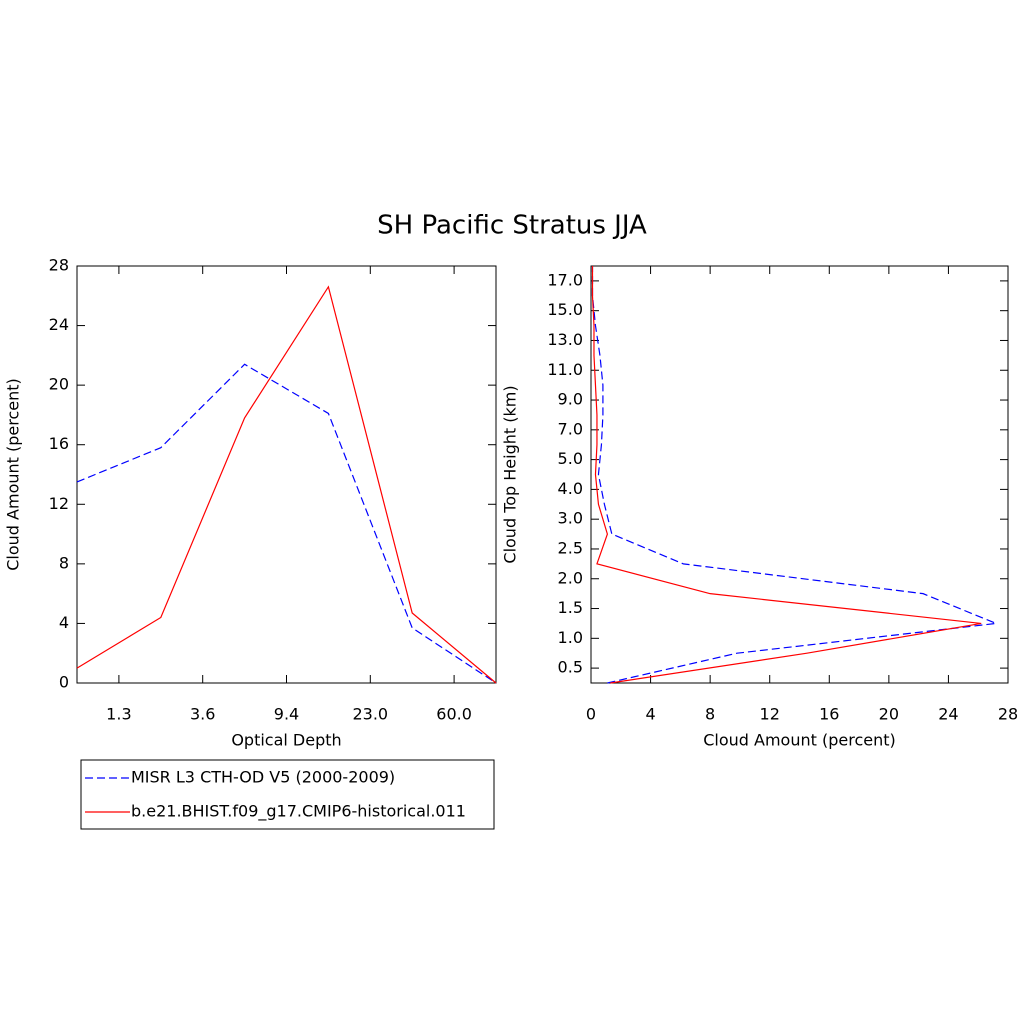 The image size is (1024, 1024). Describe the element at coordinates (570, 518) in the screenshot. I see `y-tick-label: 3.0` at that location.